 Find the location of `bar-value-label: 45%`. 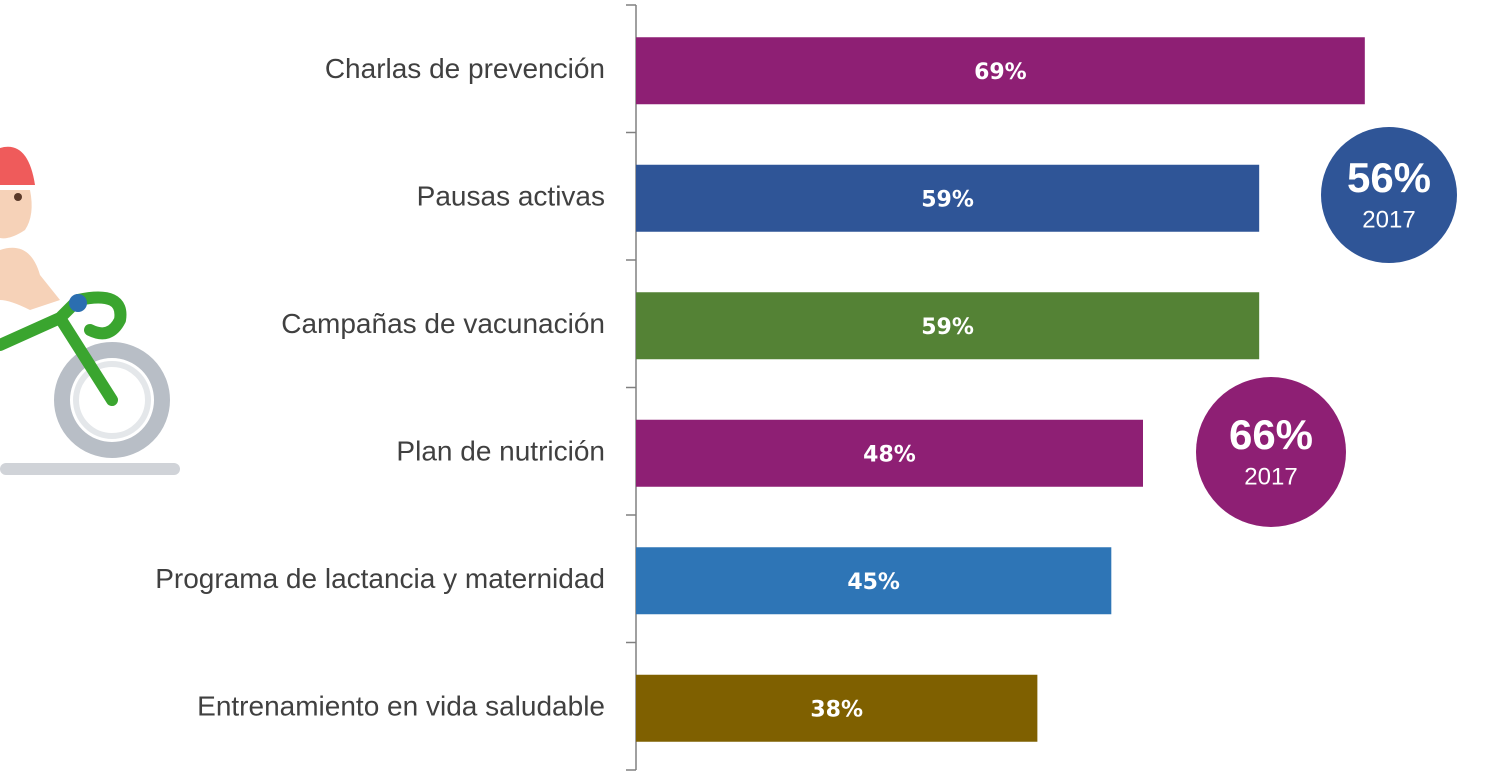

bar-value-label: 45% is located at coordinates (873, 582).